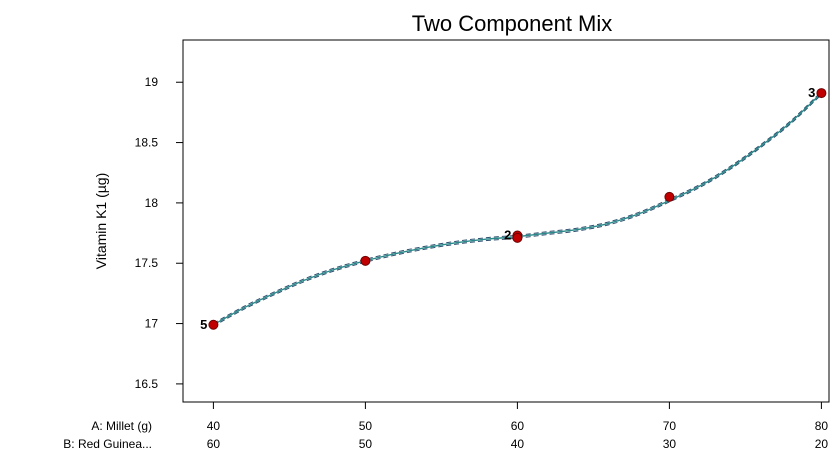  Describe the element at coordinates (159, 233) in the screenshot. I see `y-axis: 16.5 17 17.5 18 18.5 19` at that location.